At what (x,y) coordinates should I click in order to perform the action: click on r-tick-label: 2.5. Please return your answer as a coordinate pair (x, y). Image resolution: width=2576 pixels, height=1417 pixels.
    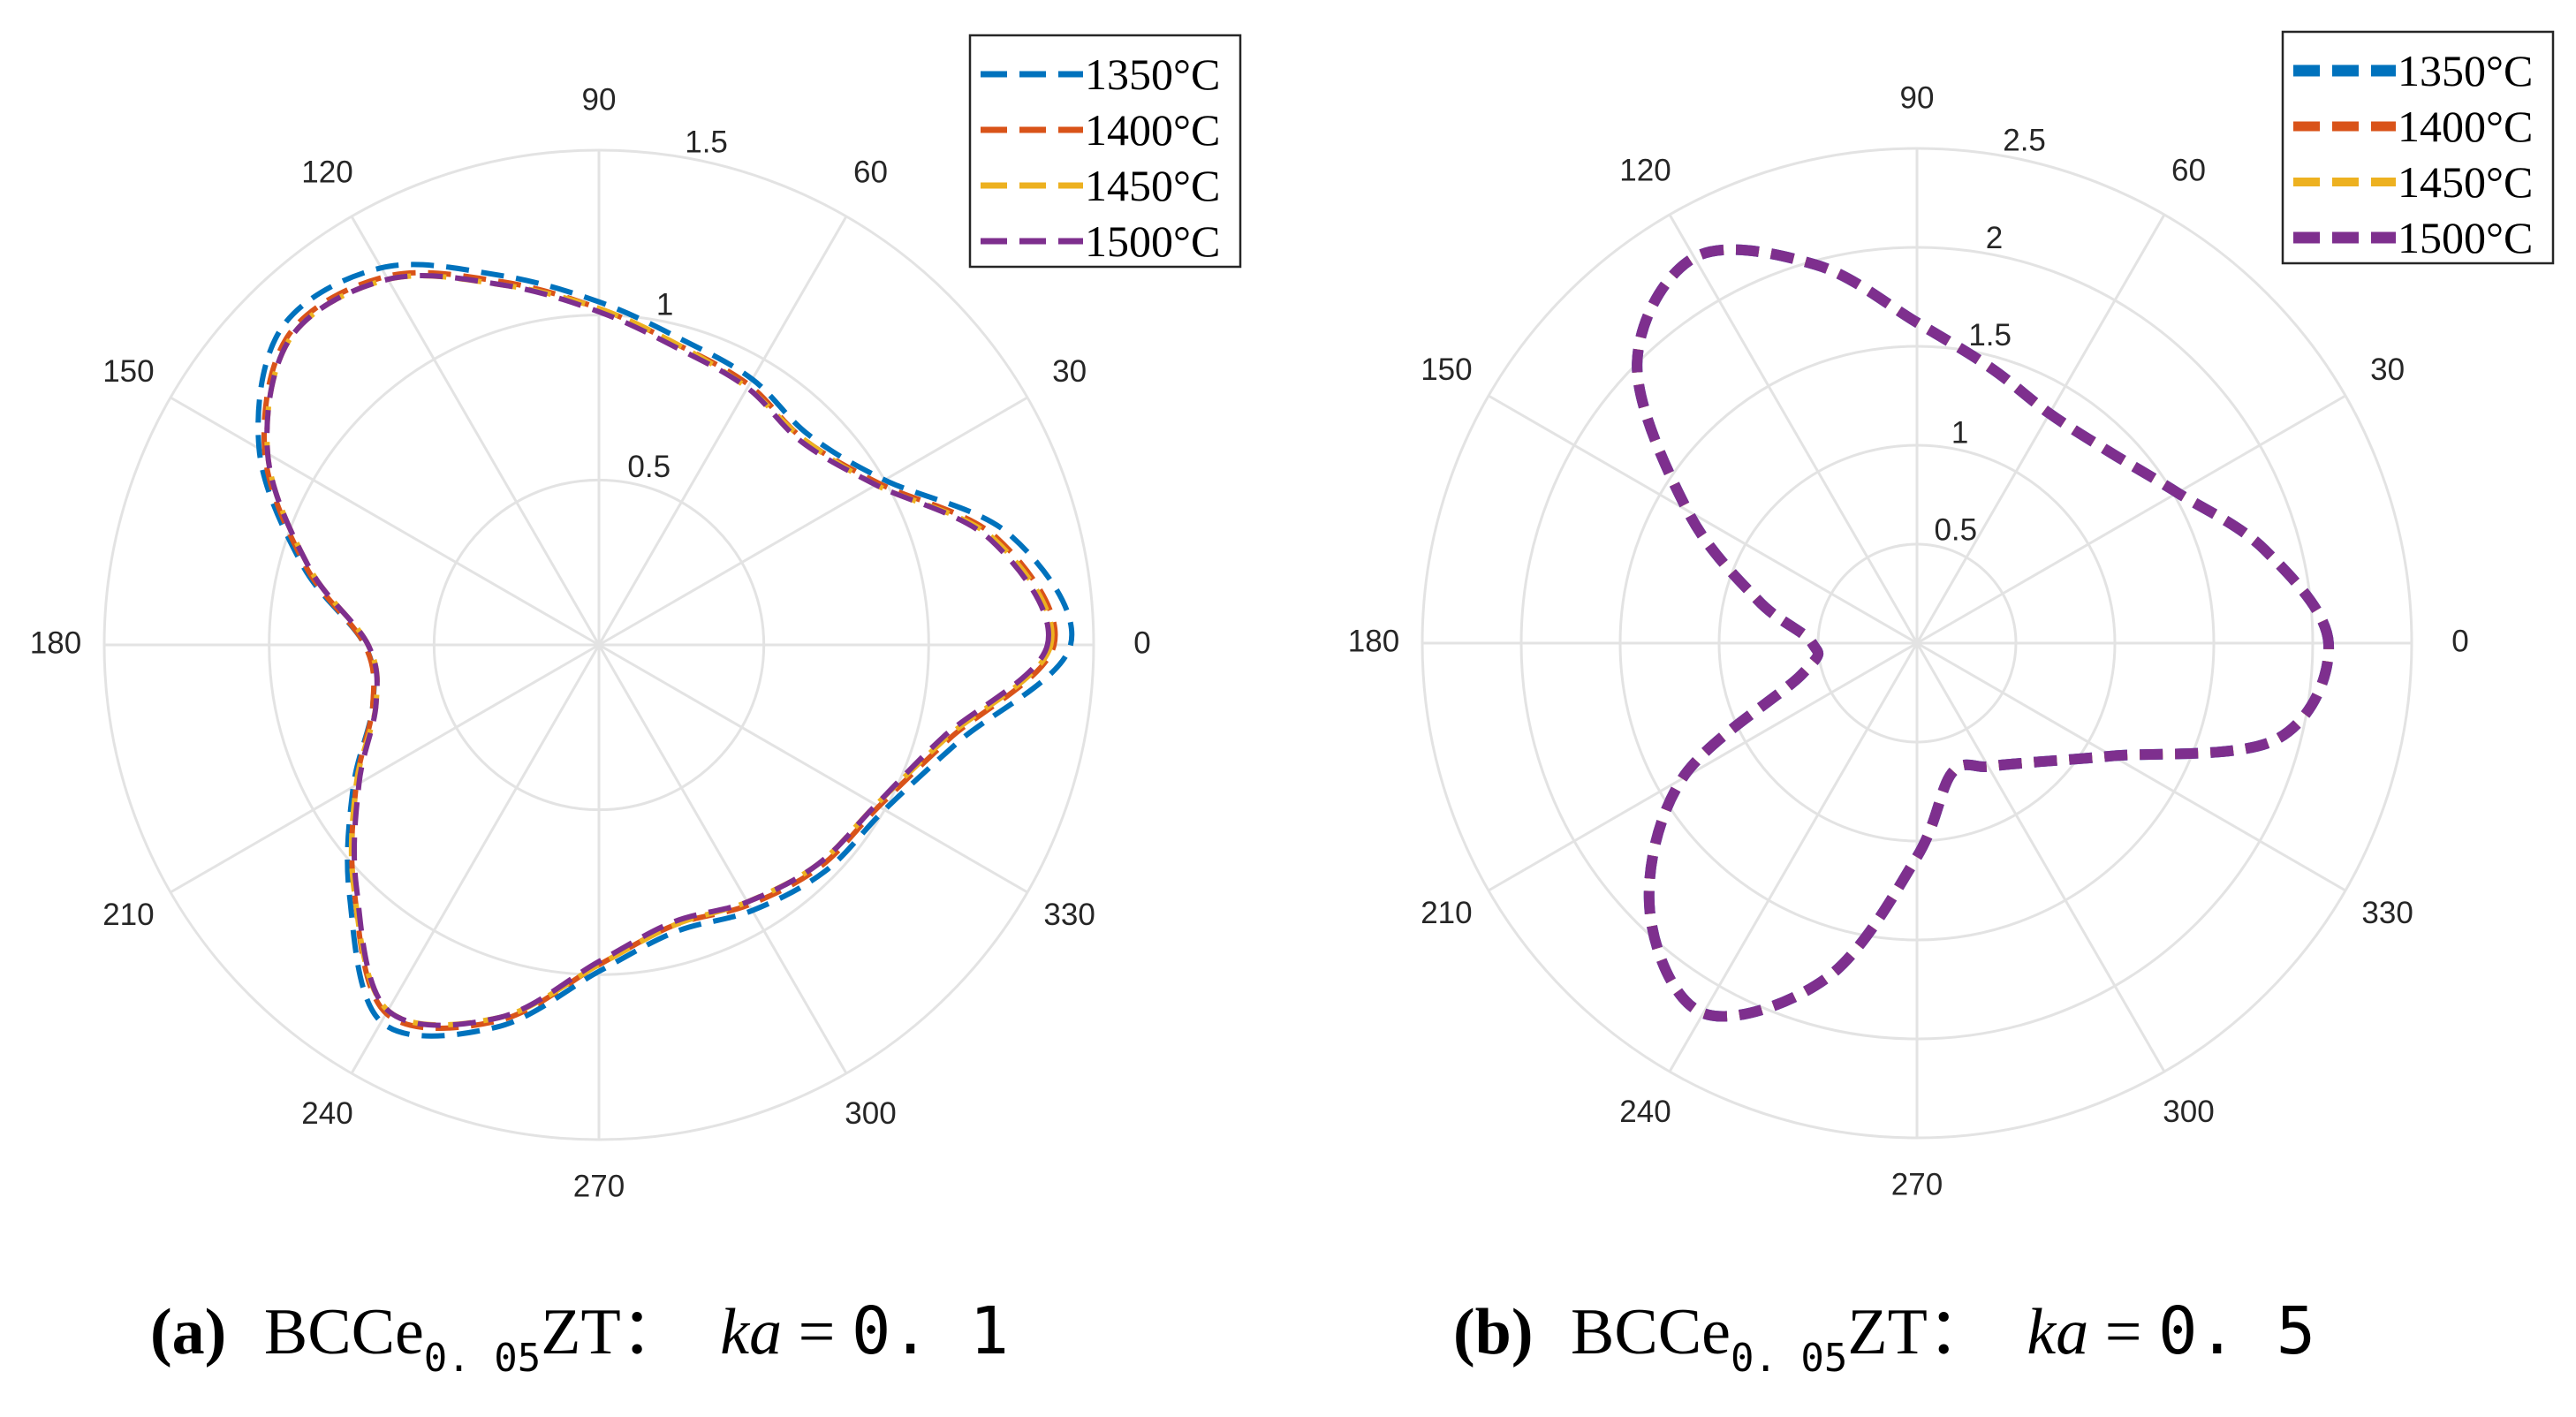
    Looking at the image, I should click on (2025, 141).